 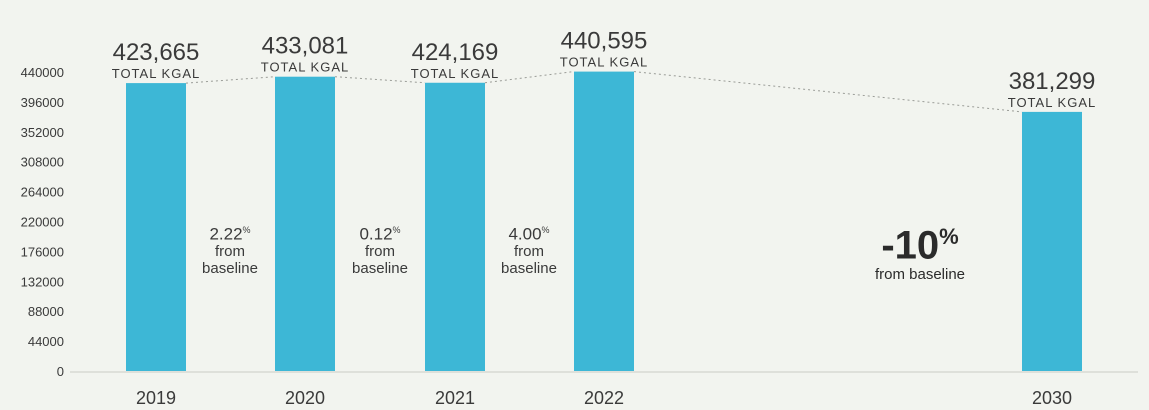 I want to click on bar-value-label: 440,595, so click(x=604, y=41).